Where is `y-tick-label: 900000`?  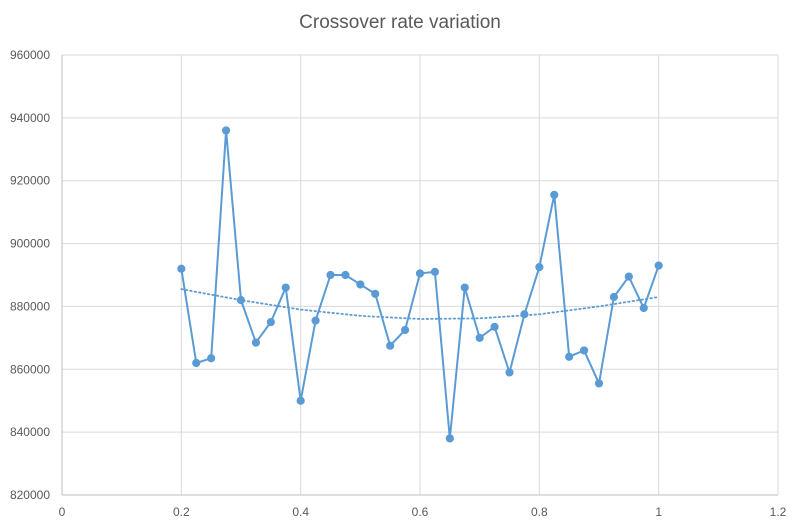
y-tick-label: 900000 is located at coordinates (30, 244).